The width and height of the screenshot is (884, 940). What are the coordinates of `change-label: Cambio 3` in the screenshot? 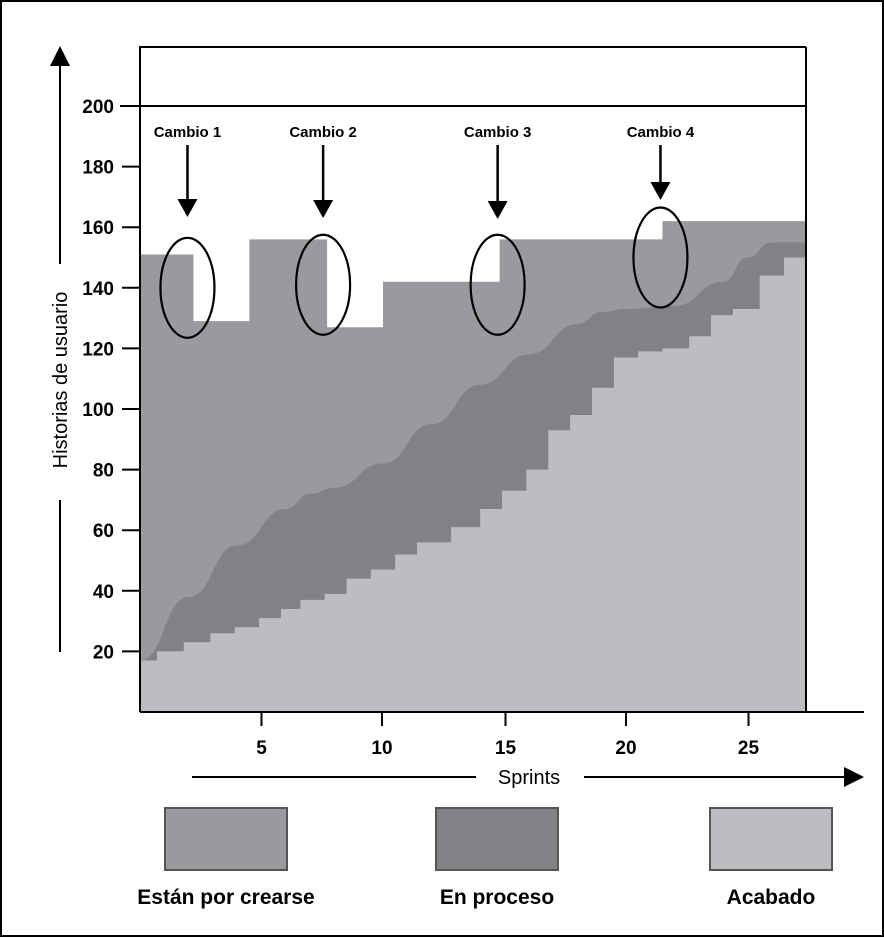 It's located at (498, 132).